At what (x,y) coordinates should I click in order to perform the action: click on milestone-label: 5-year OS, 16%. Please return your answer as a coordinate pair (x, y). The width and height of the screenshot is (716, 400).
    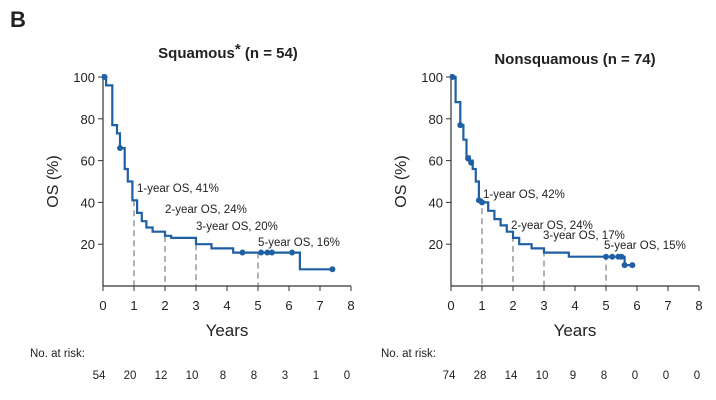
    Looking at the image, I should click on (299, 243).